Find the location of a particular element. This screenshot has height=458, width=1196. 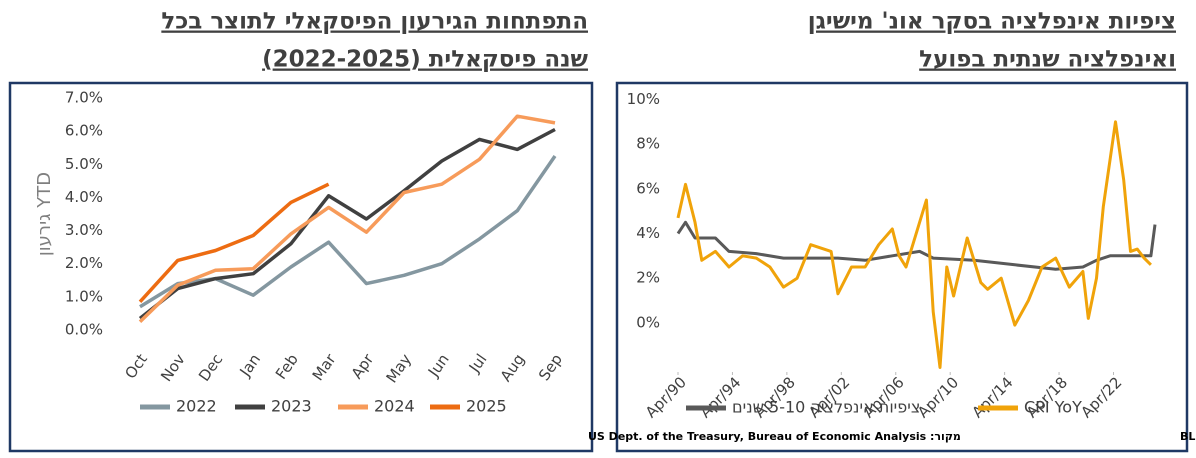

x-tick-label: Apr/14 is located at coordinates (992, 397).